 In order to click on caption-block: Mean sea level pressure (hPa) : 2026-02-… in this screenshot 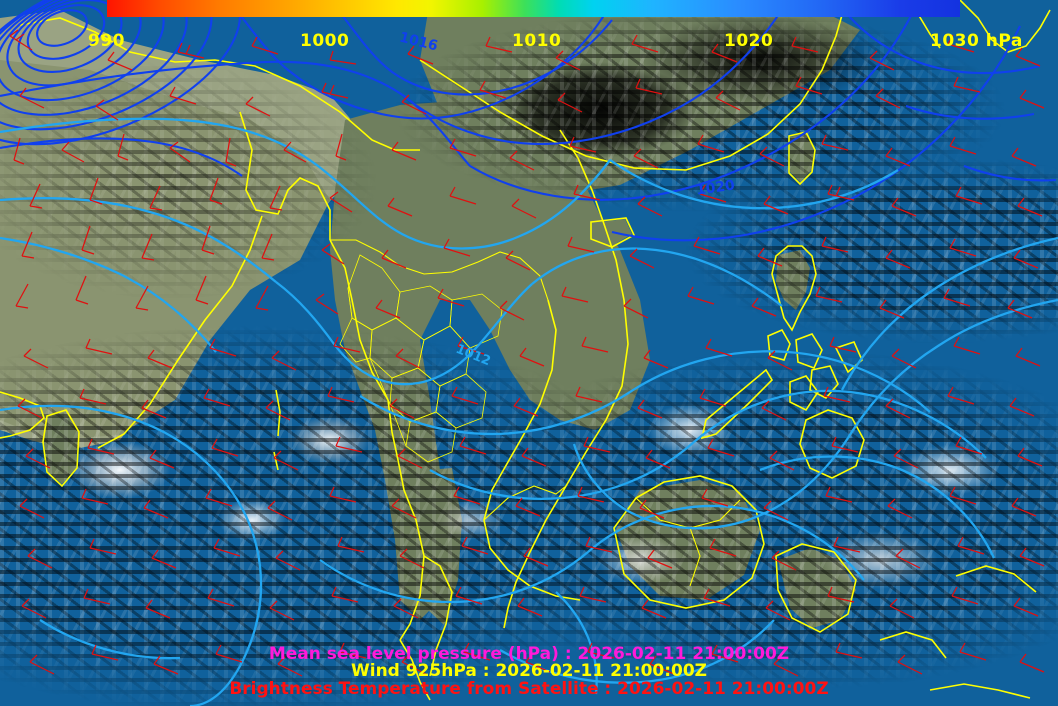, I will do `click(529, 671)`.